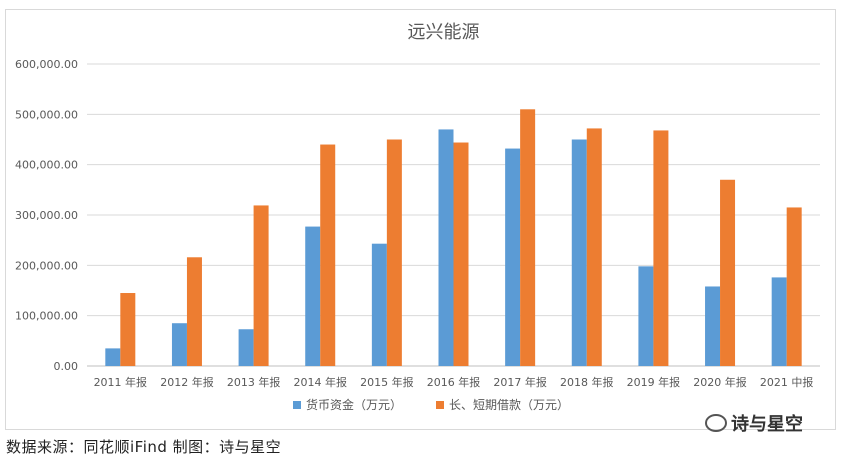  I want to click on x-tick-label: 2019 年报, so click(654, 382).